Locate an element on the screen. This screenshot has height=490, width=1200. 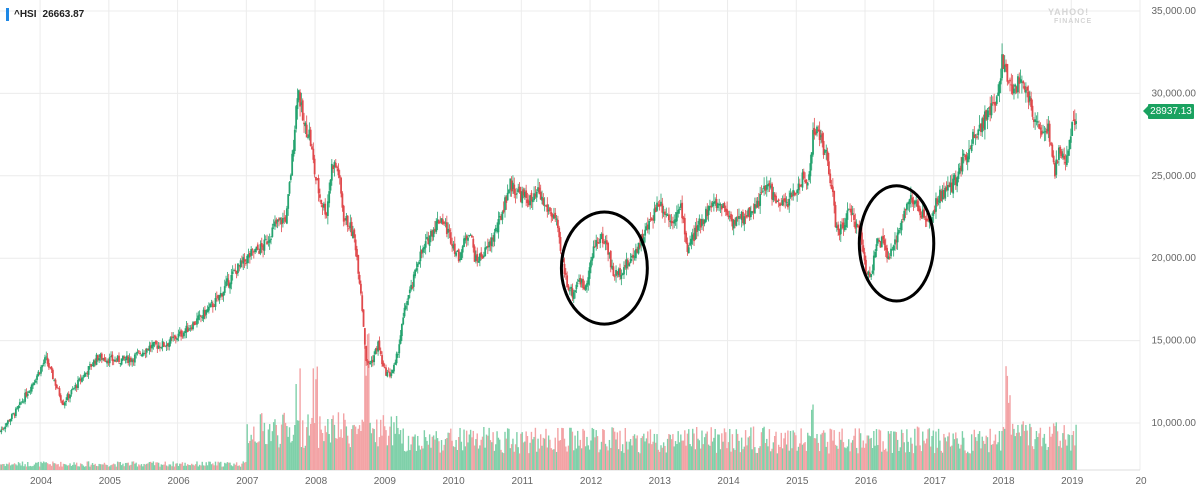
ticker-label: ^HSI 26663.87 is located at coordinates (45, 14).